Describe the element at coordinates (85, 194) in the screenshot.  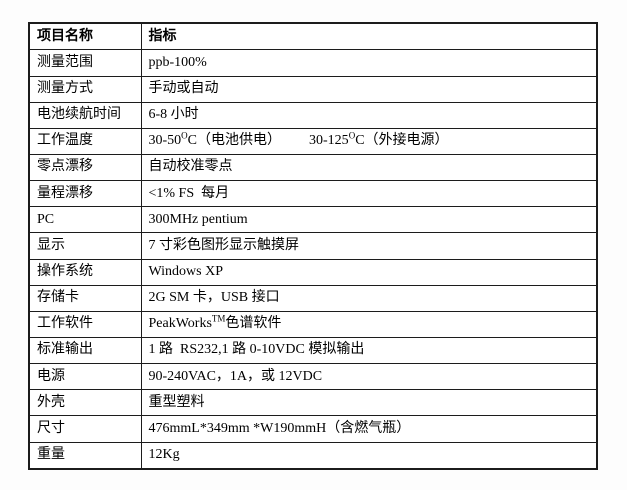
I see `row-label: 量程漂移` at that location.